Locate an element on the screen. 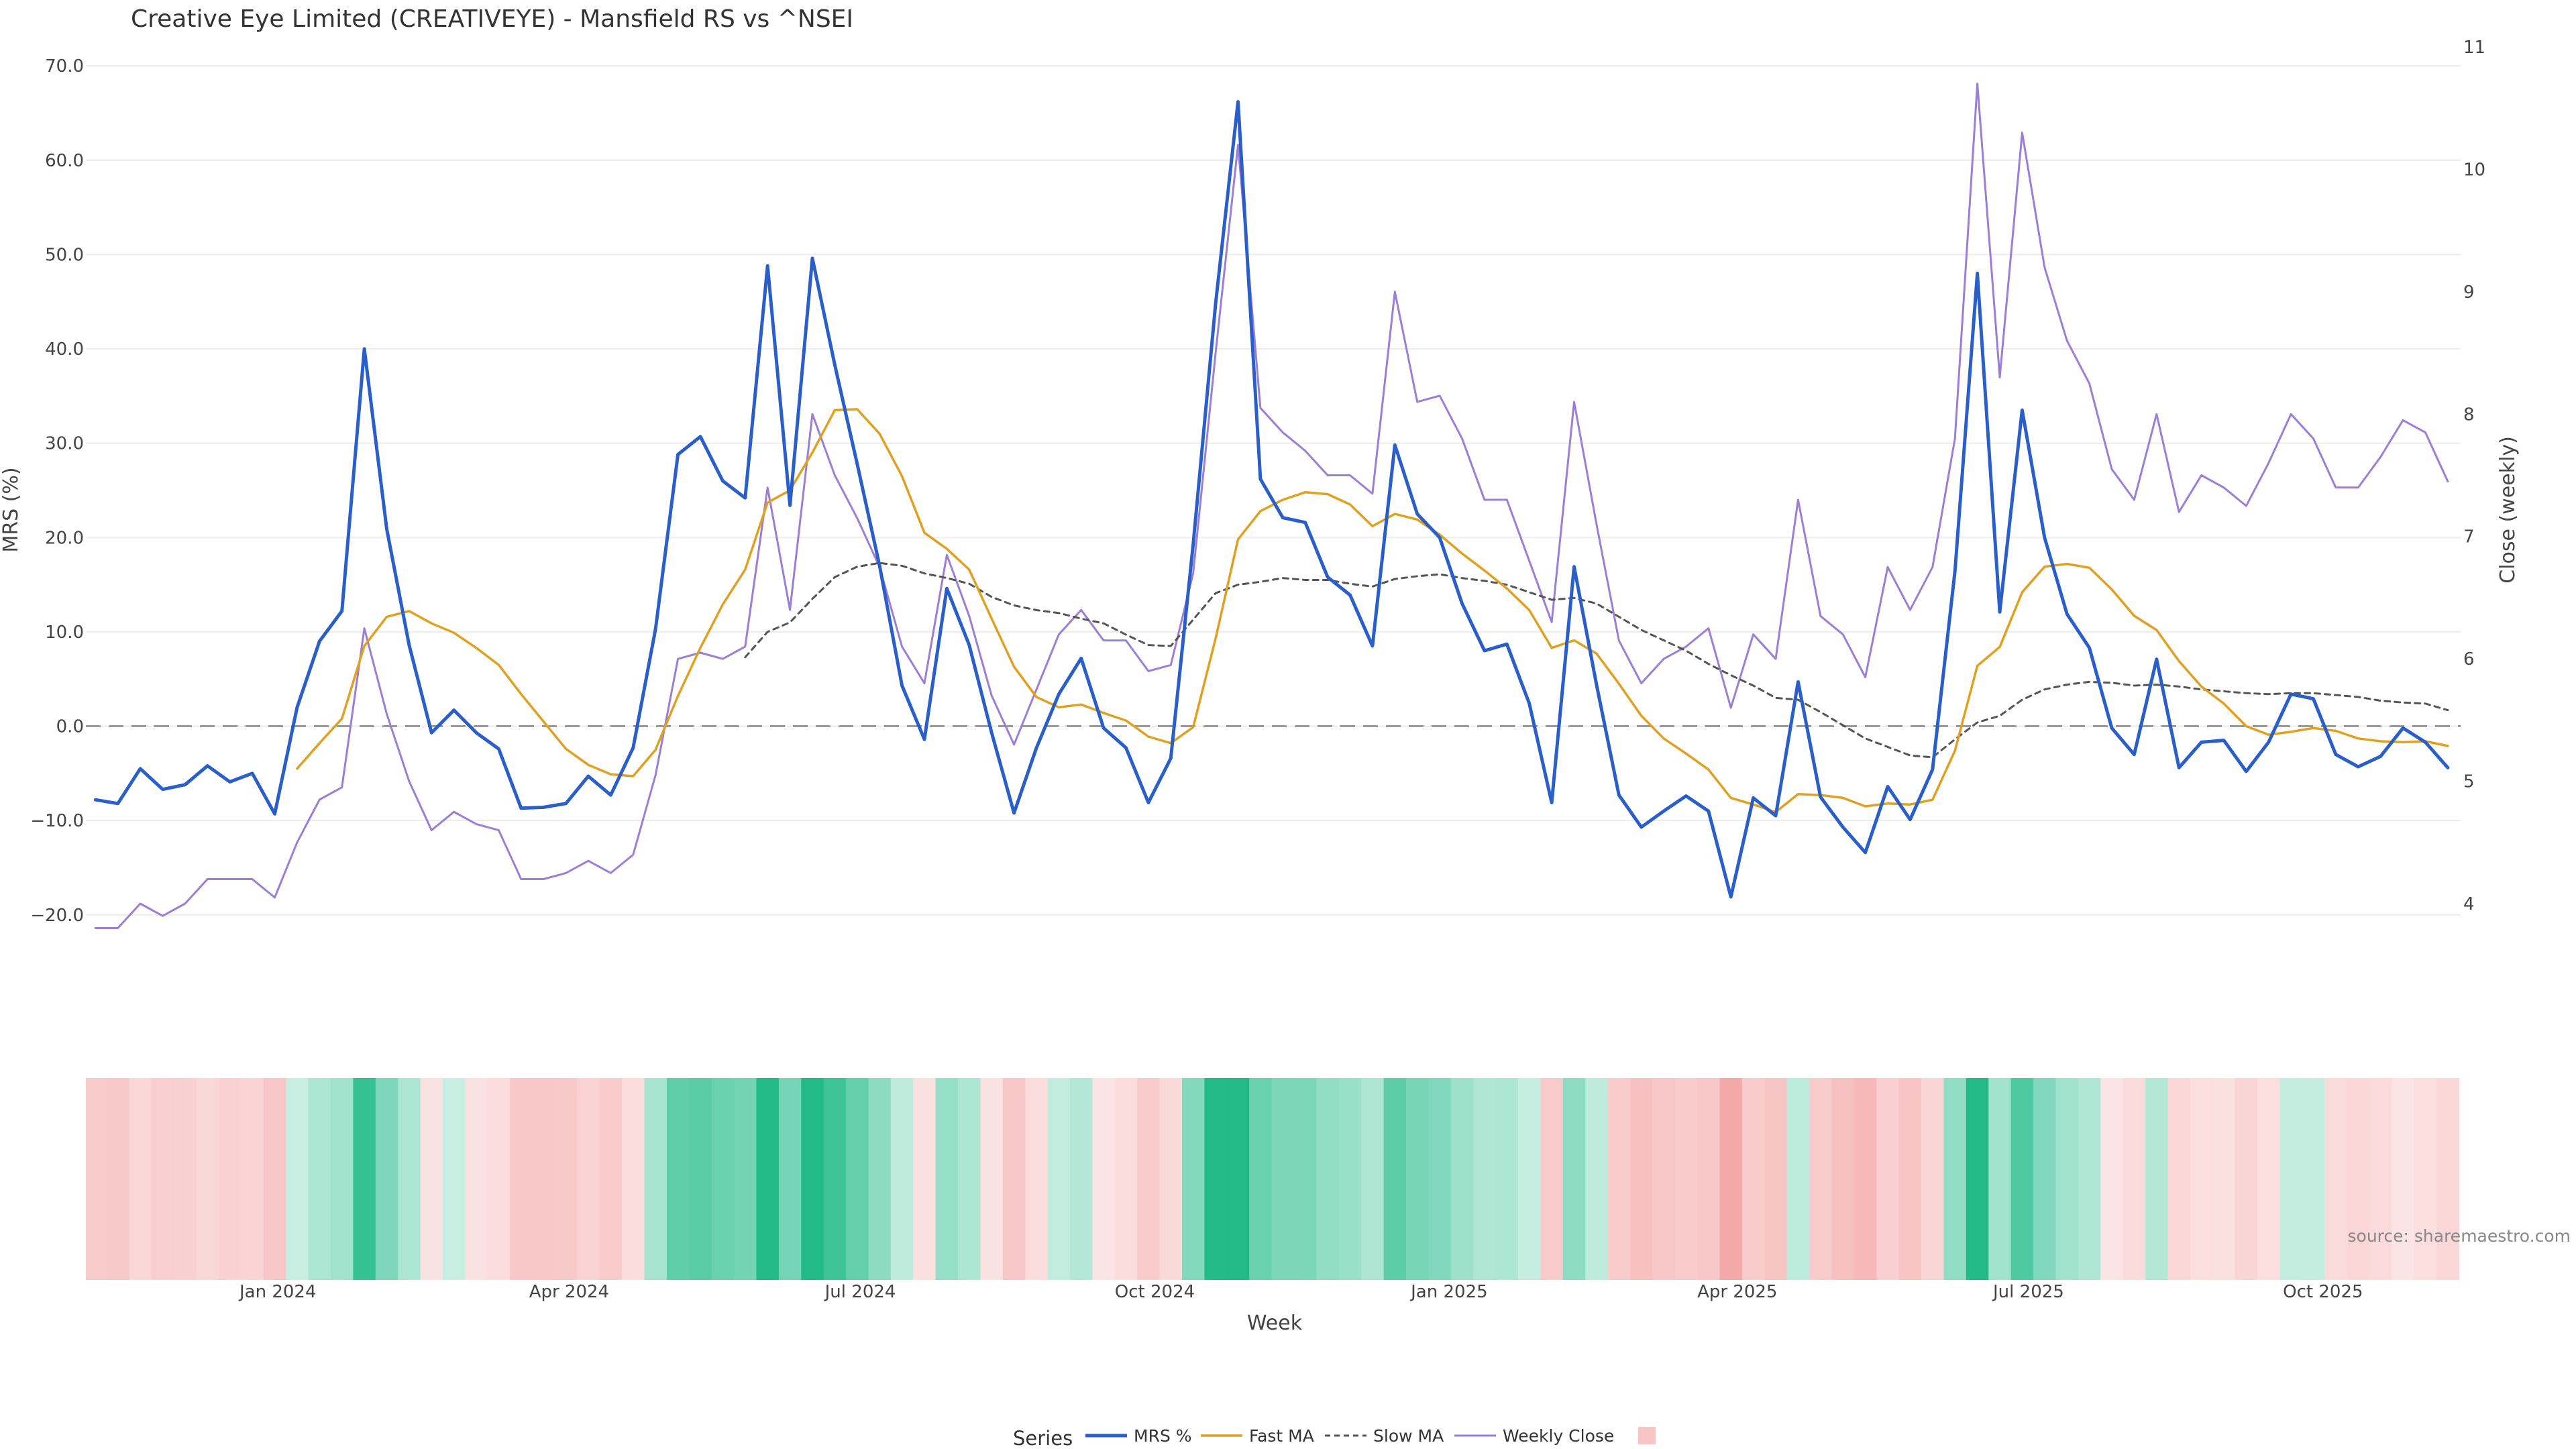  right-tick-label: 9 is located at coordinates (2469, 292).